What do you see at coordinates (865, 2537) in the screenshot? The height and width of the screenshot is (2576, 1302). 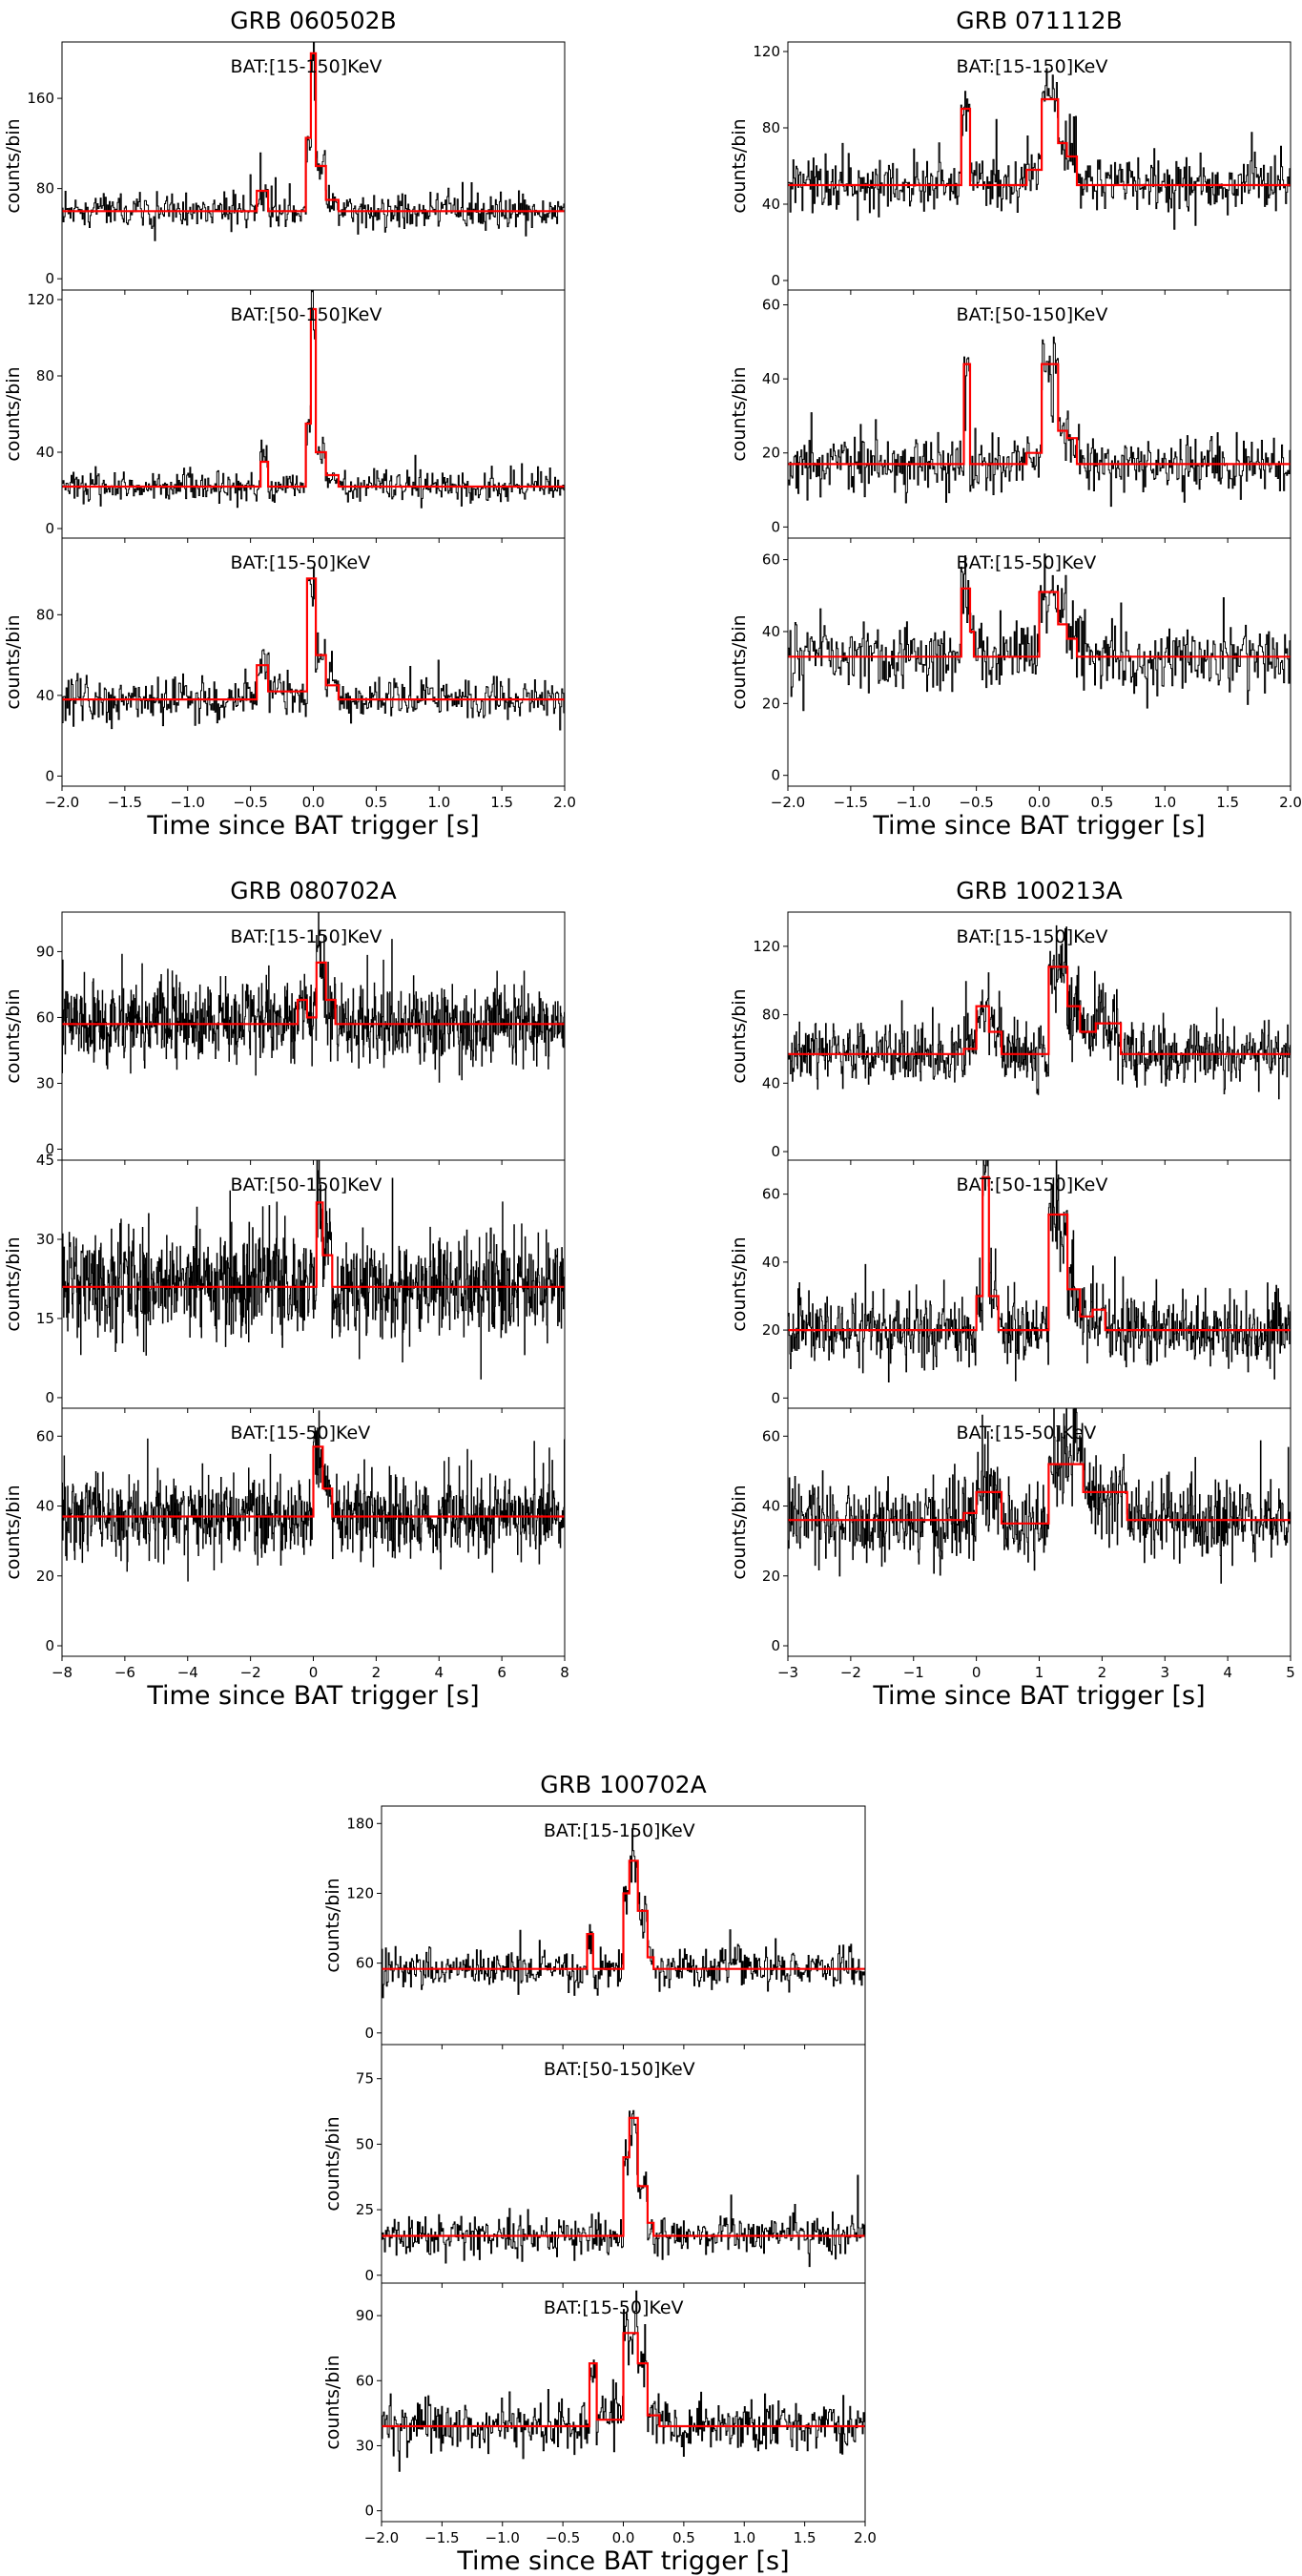 I see `x-tick-label: 2.0` at bounding box center [865, 2537].